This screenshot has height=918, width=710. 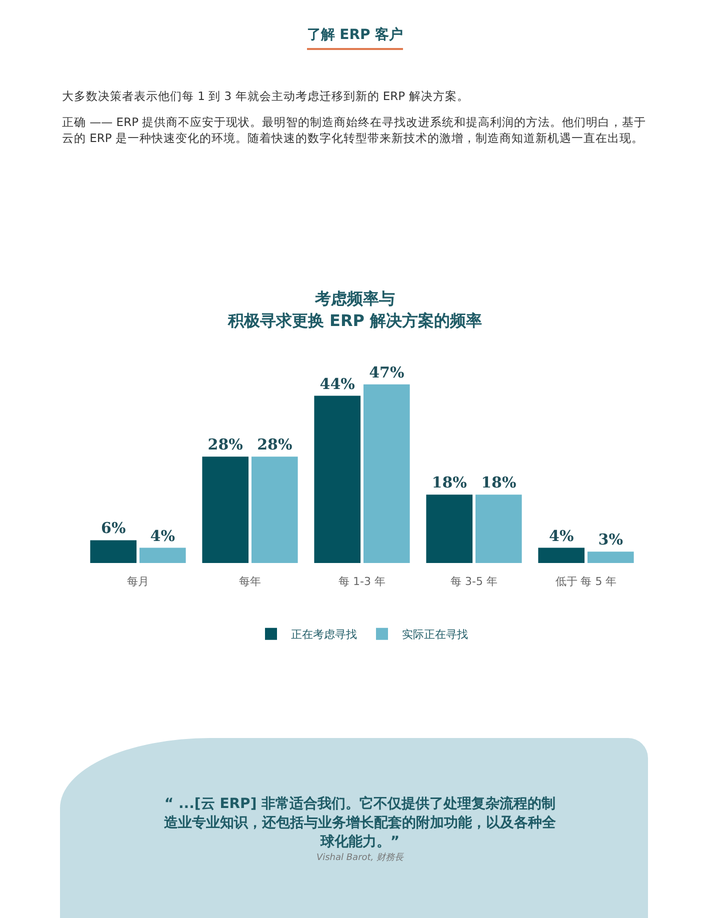 What do you see at coordinates (266, 96) in the screenshot?
I see `text: 大多数决策者表示他们每 1 到 3 年就会主动考虑迁移到新的 ERP 解决方案。` at bounding box center [266, 96].